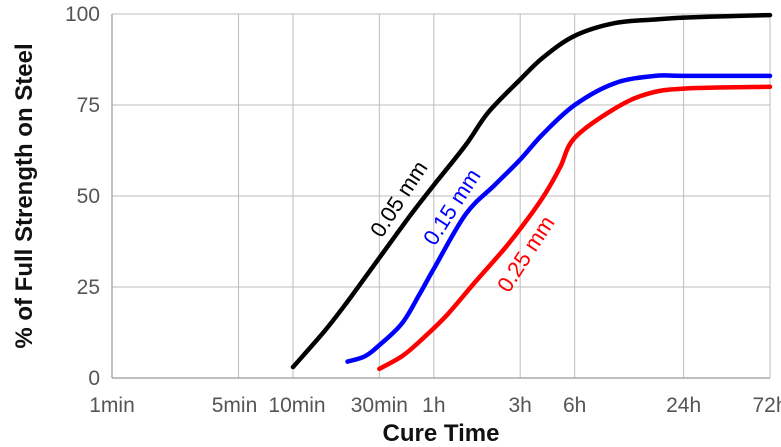 This screenshot has width=781, height=447. I want to click on y-tick-label: 25, so click(88, 287).